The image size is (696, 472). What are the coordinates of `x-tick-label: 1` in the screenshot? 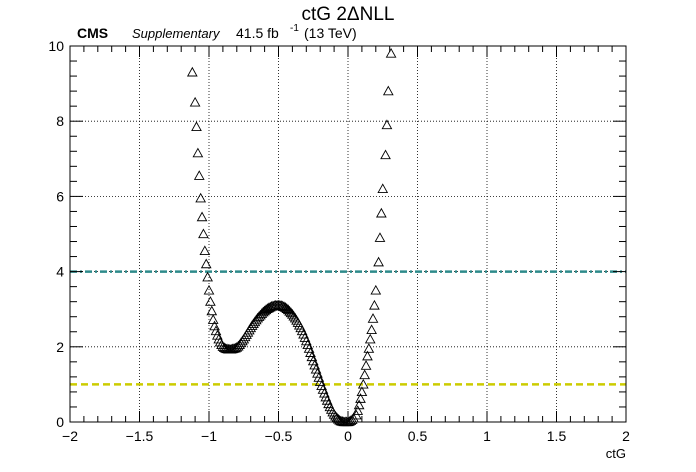 It's located at (487, 436).